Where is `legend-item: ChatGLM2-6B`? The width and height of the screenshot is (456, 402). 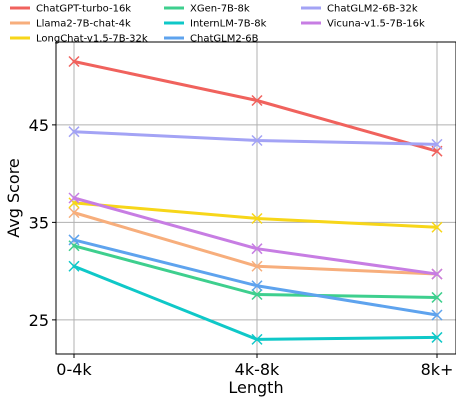 legend-item: ChatGLM2-6B is located at coordinates (211, 39).